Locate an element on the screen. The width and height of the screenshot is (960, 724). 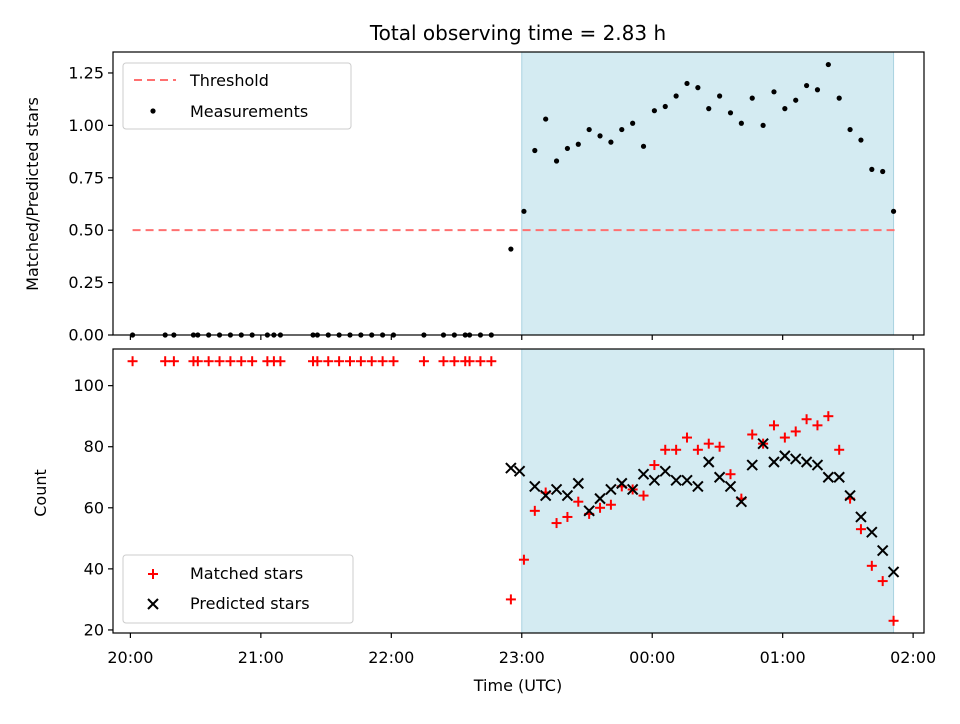
x-tick-label: 01:00 is located at coordinates (783, 657).